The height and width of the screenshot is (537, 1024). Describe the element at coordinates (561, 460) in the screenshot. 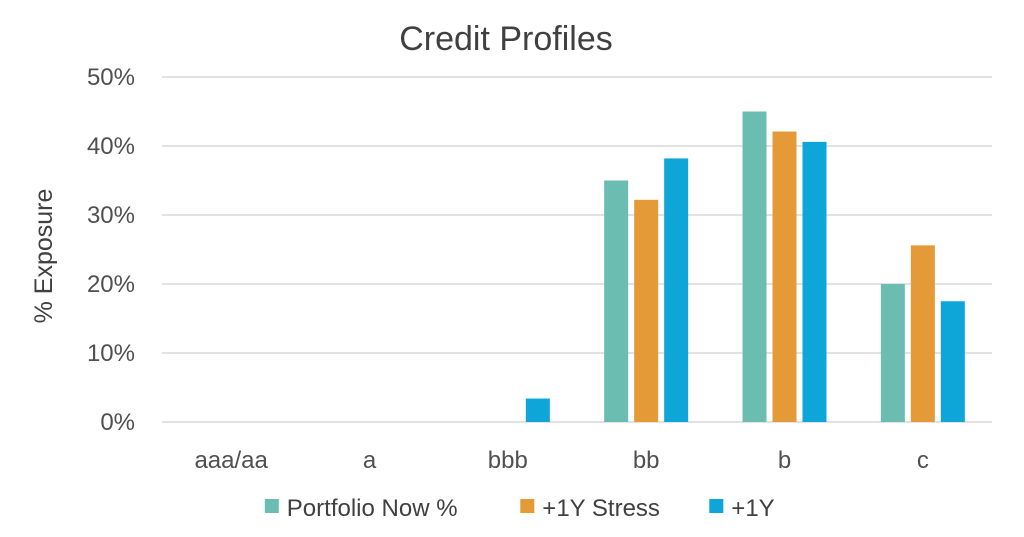

I see `x-axis-ticks: aaa/aa a bbb bb b c` at that location.